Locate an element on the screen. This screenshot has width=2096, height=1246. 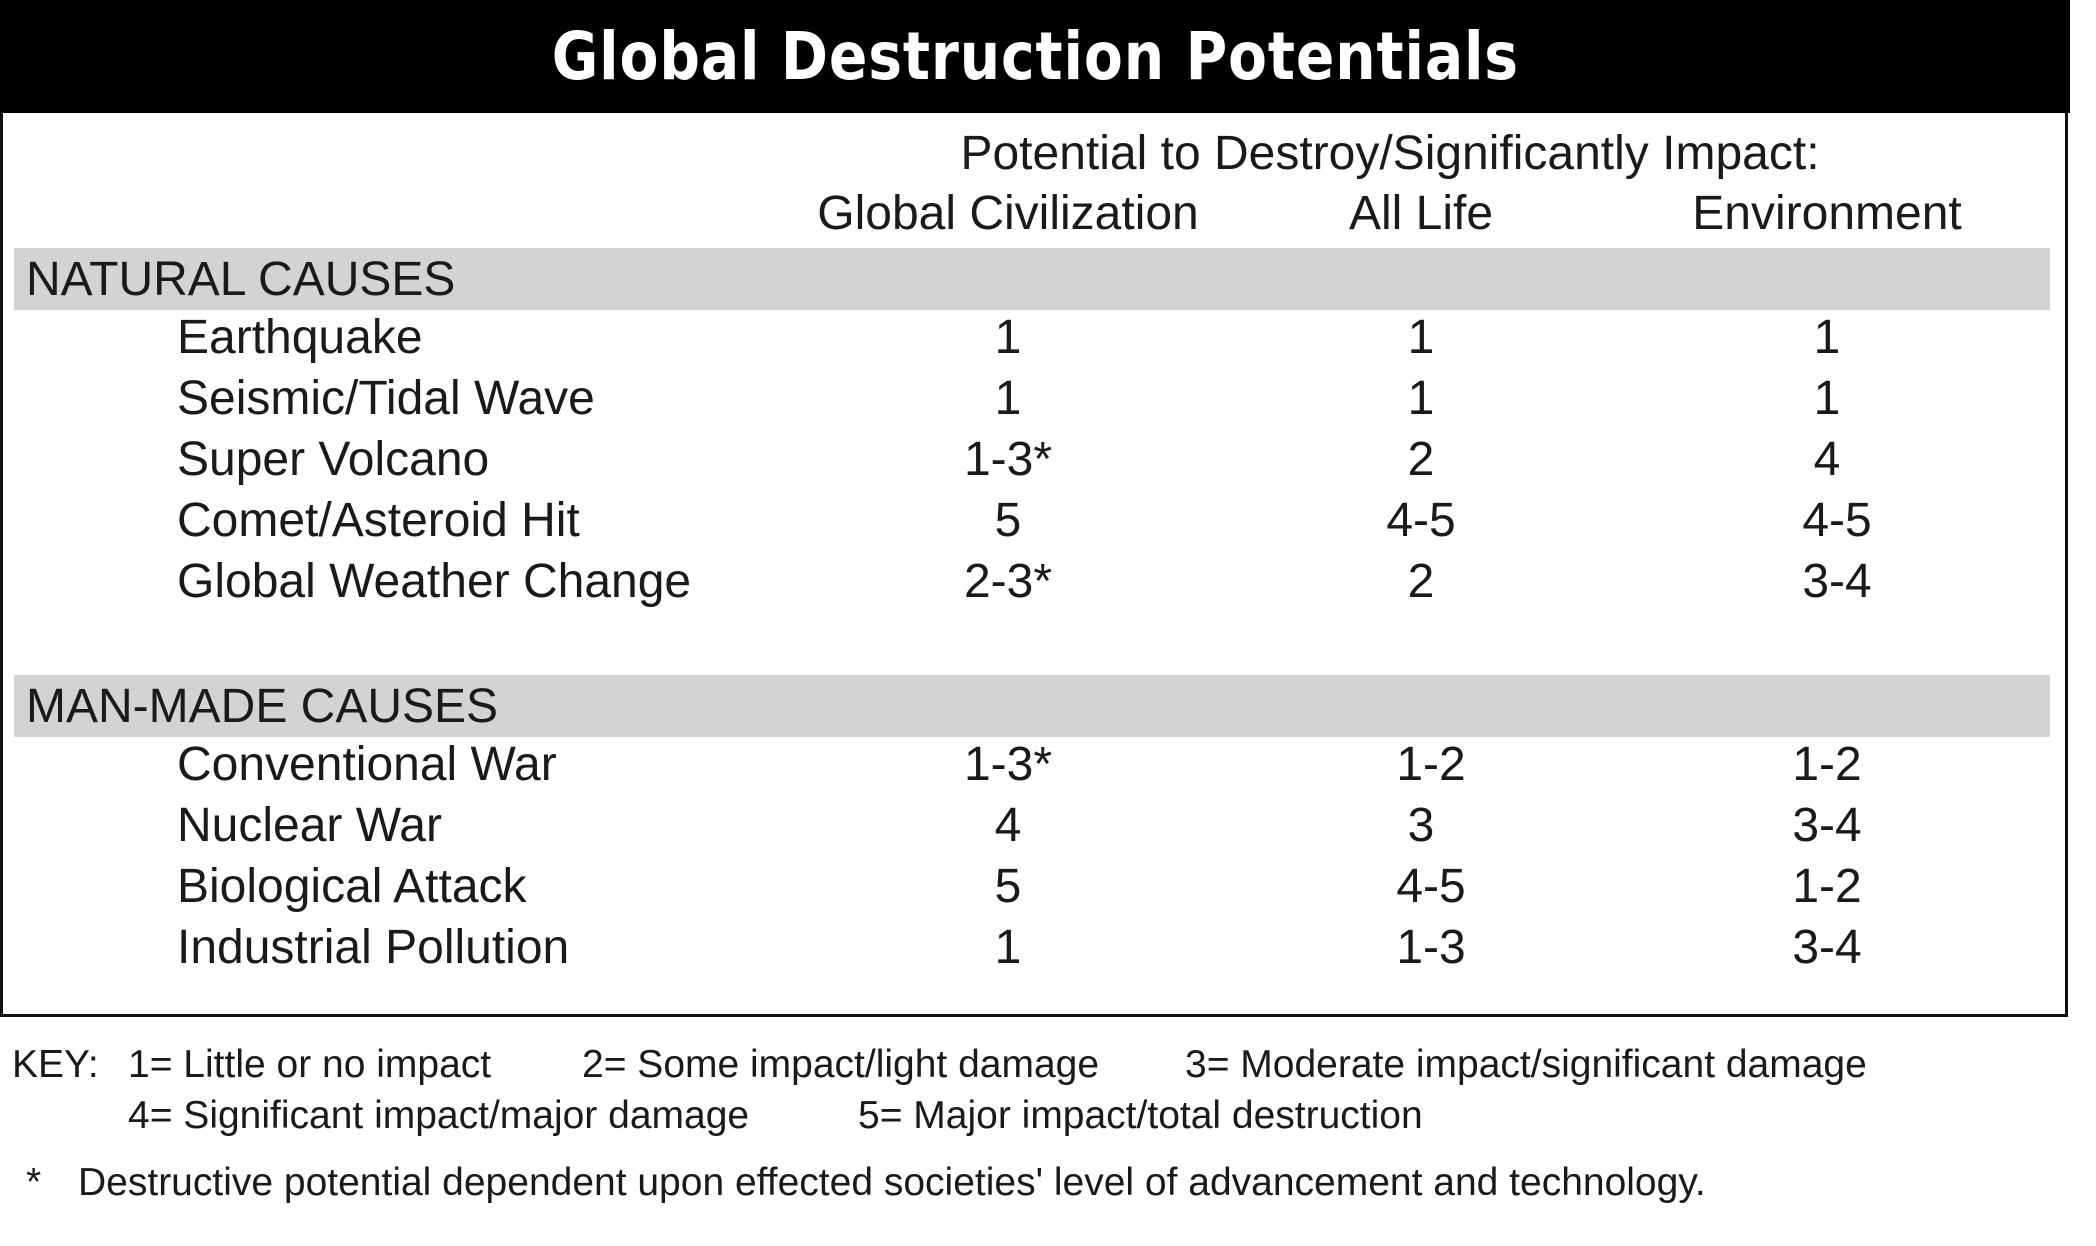
column-header-global-civilization: Global Civilization is located at coordinates (1008, 213).